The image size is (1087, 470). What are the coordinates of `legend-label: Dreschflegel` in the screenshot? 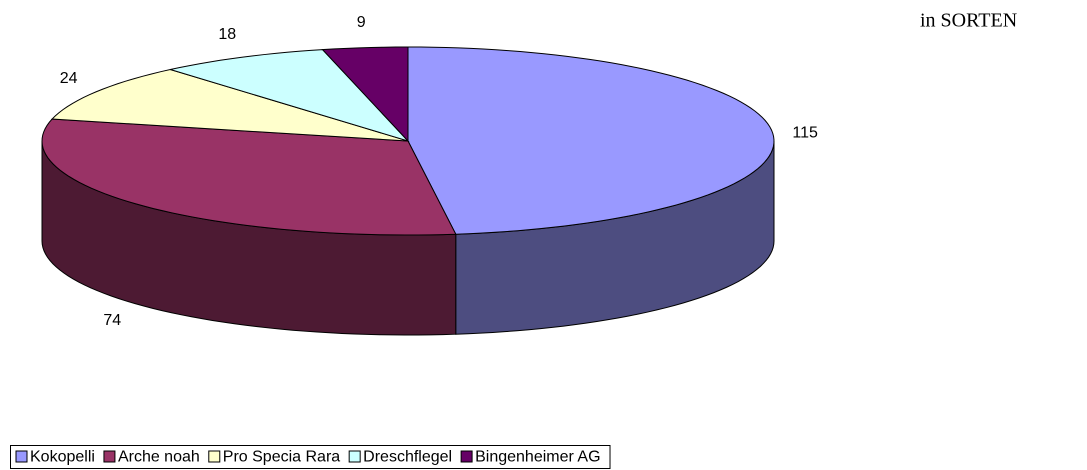 It's located at (407, 457).